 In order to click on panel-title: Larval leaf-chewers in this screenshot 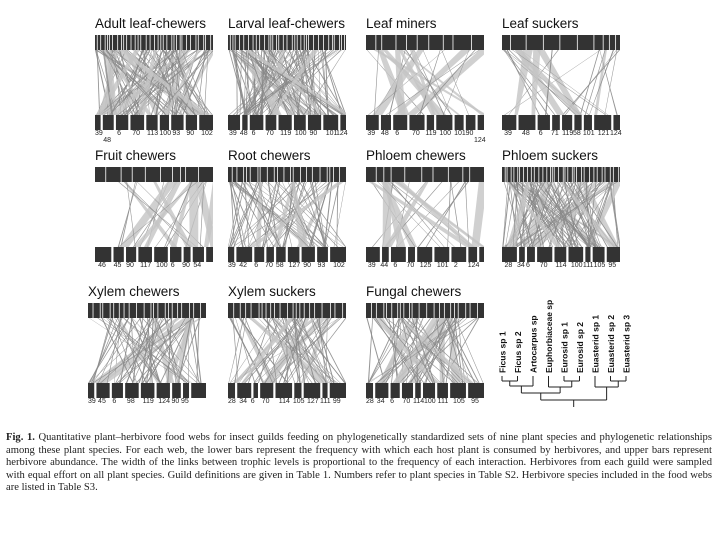, I will do `click(287, 23)`.